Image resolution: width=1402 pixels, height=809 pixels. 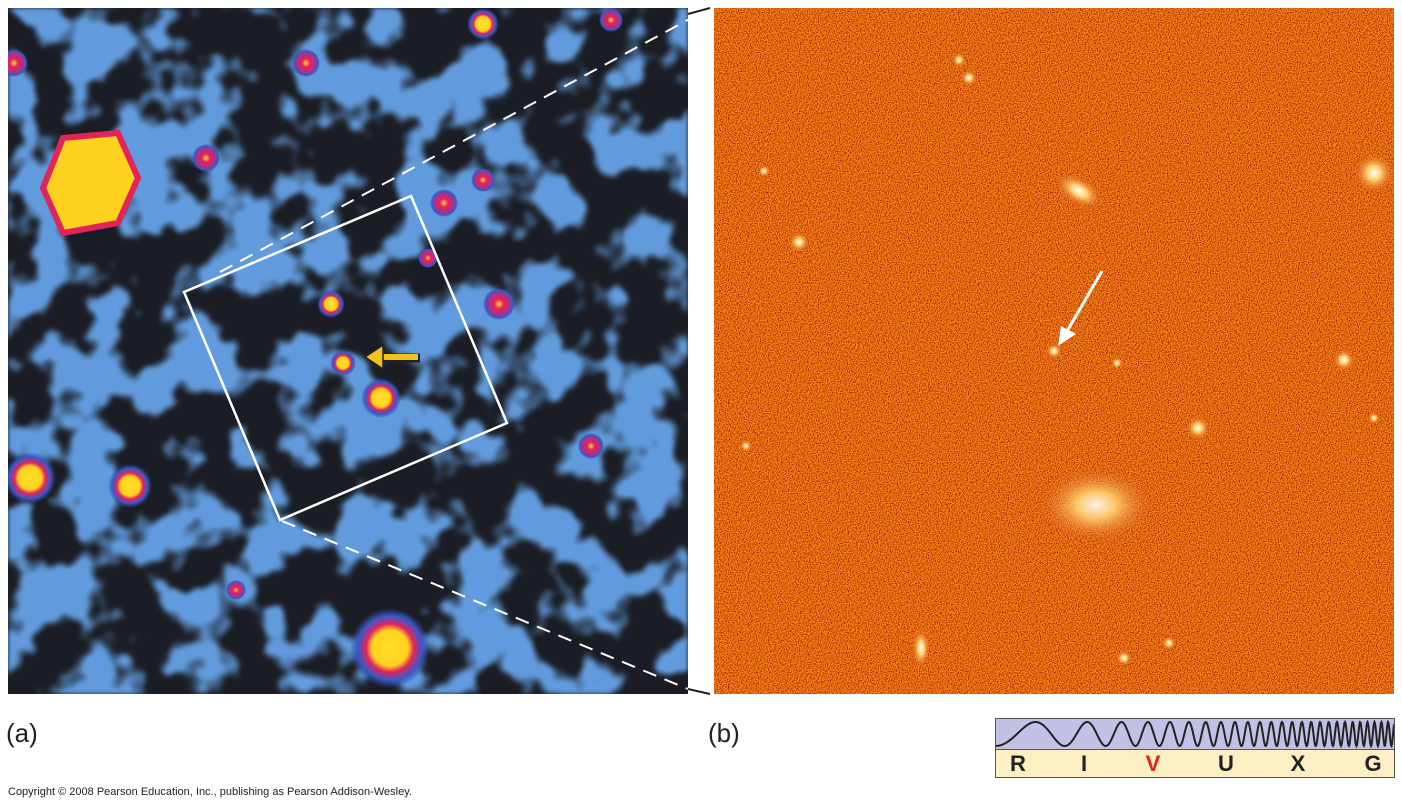 I want to click on band-g: G, so click(x=1373, y=763).